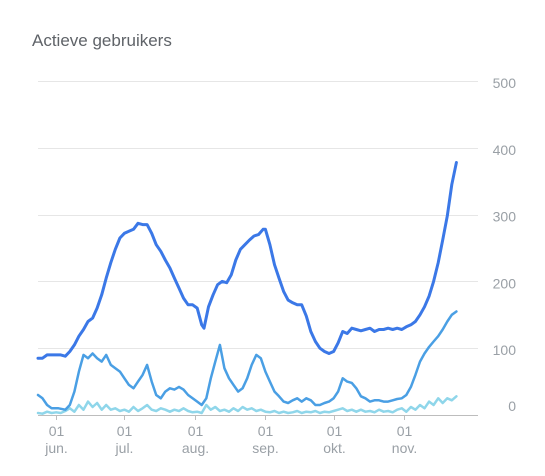 The height and width of the screenshot is (476, 545). I want to click on y-tick-label: 400, so click(505, 150).